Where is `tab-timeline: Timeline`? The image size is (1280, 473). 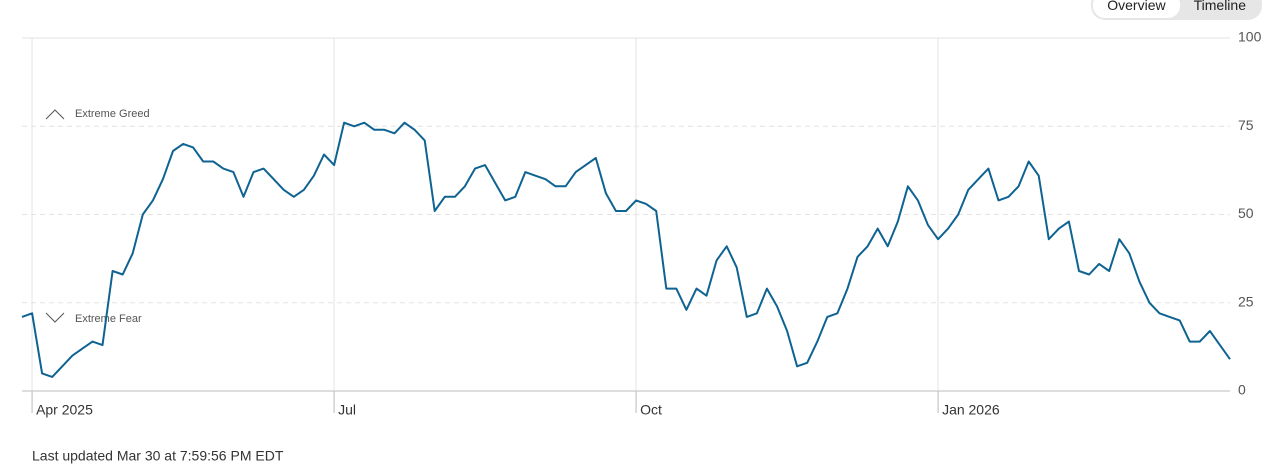 tab-timeline: Timeline is located at coordinates (1219, 6).